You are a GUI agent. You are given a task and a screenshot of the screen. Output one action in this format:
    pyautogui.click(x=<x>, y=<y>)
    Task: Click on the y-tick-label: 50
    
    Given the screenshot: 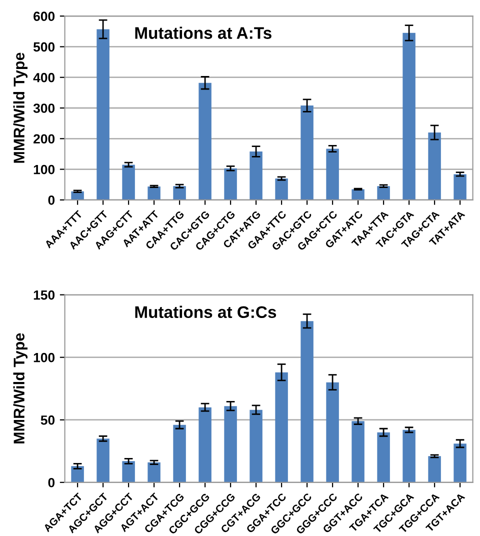 What is the action you would take?
    pyautogui.click(x=47, y=420)
    